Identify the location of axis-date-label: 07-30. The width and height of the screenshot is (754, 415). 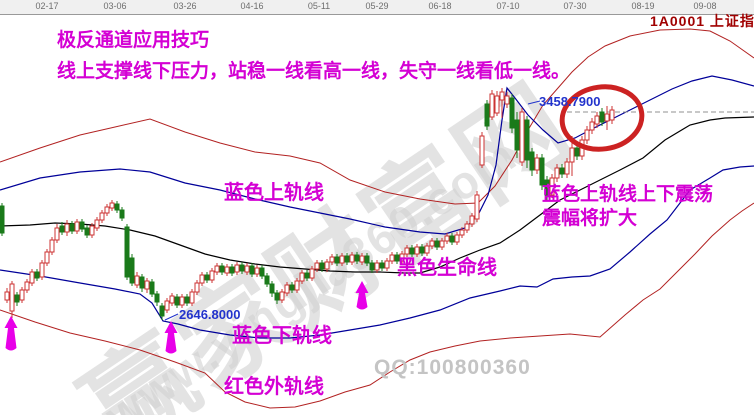
(575, 6).